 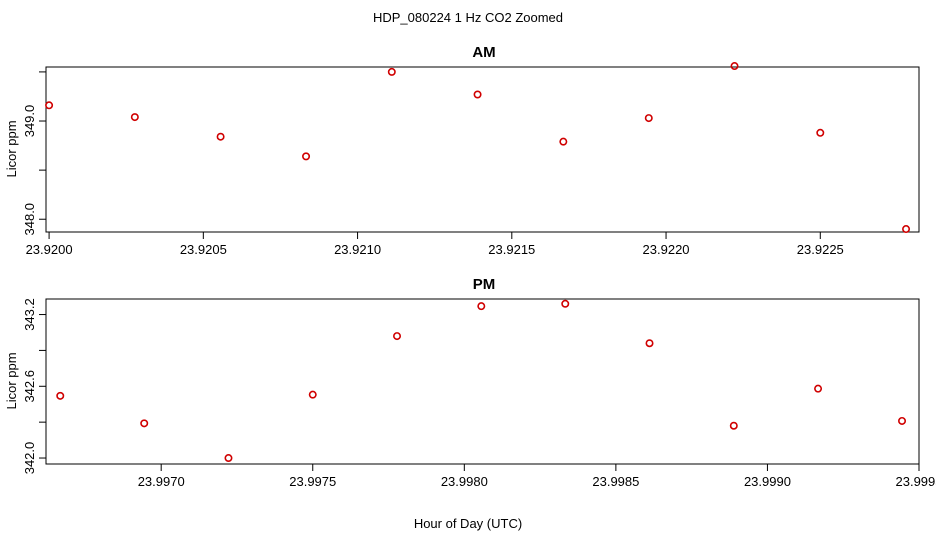 What do you see at coordinates (29, 219) in the screenshot?
I see `am-y-tick-label: 348.0` at bounding box center [29, 219].